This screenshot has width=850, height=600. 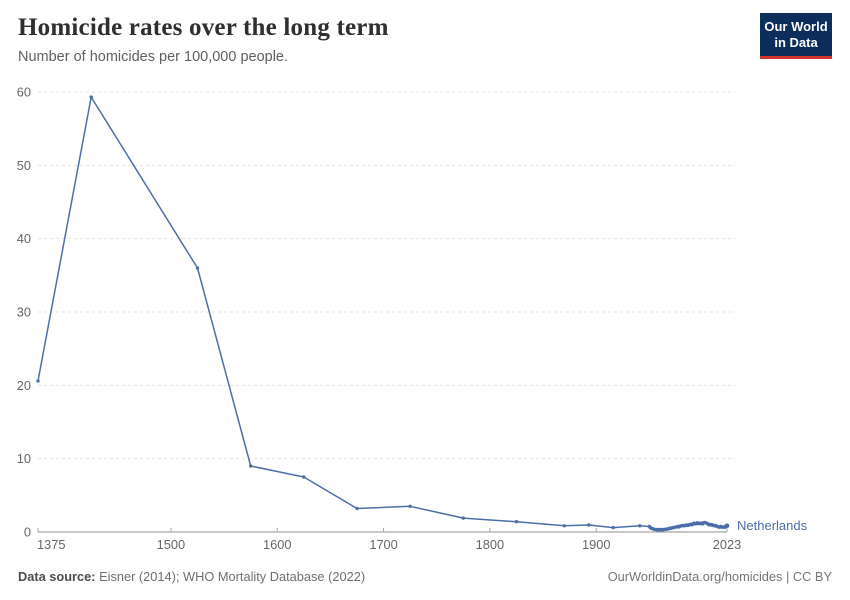 What do you see at coordinates (796, 42) in the screenshot?
I see `owid-logo-line2: in Data` at bounding box center [796, 42].